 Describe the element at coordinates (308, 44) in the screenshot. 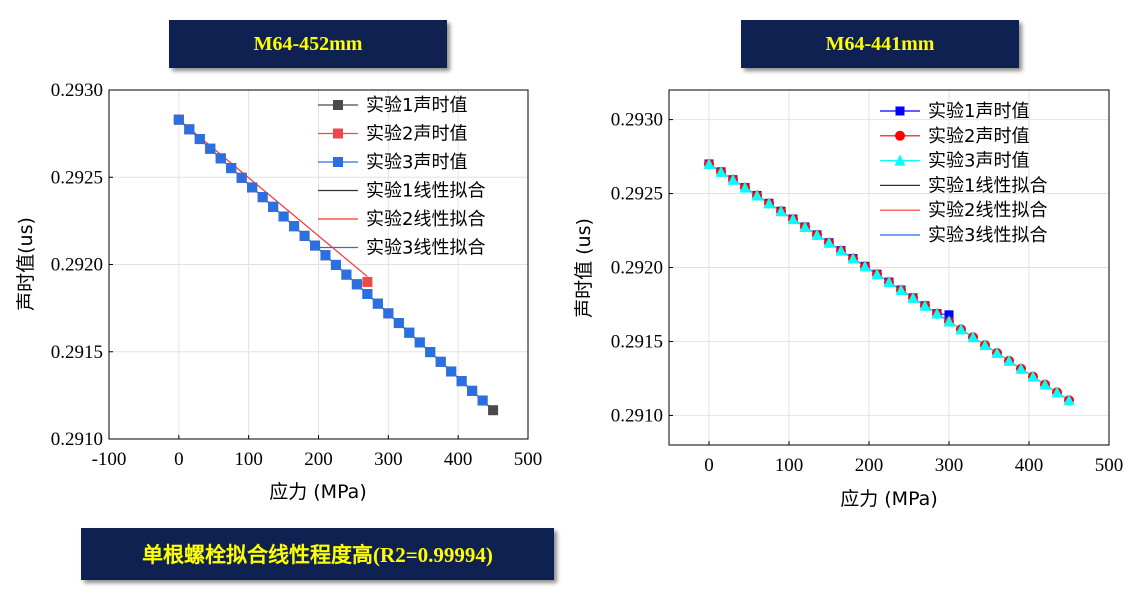

I see `chart-title-left: M64-452mm` at that location.